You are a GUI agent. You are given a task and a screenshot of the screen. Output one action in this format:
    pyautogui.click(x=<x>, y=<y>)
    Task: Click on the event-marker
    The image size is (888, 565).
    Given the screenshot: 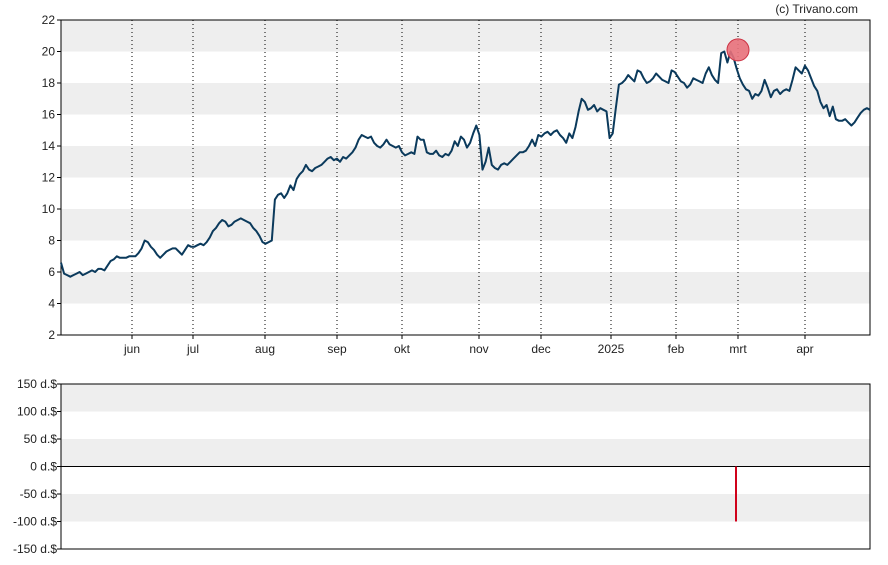 What is the action you would take?
    pyautogui.click(x=738, y=50)
    